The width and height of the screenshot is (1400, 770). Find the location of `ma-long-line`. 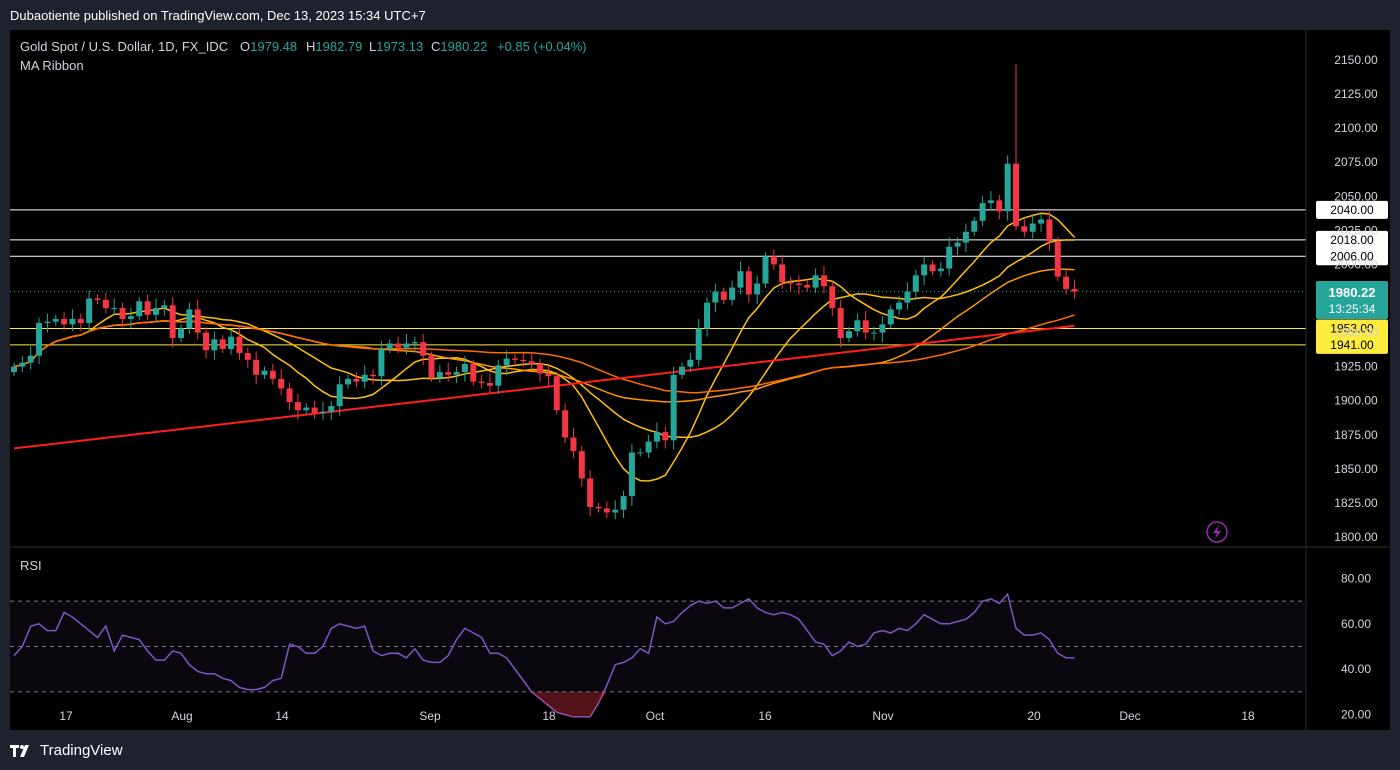

ma-long-line is located at coordinates (544, 387).